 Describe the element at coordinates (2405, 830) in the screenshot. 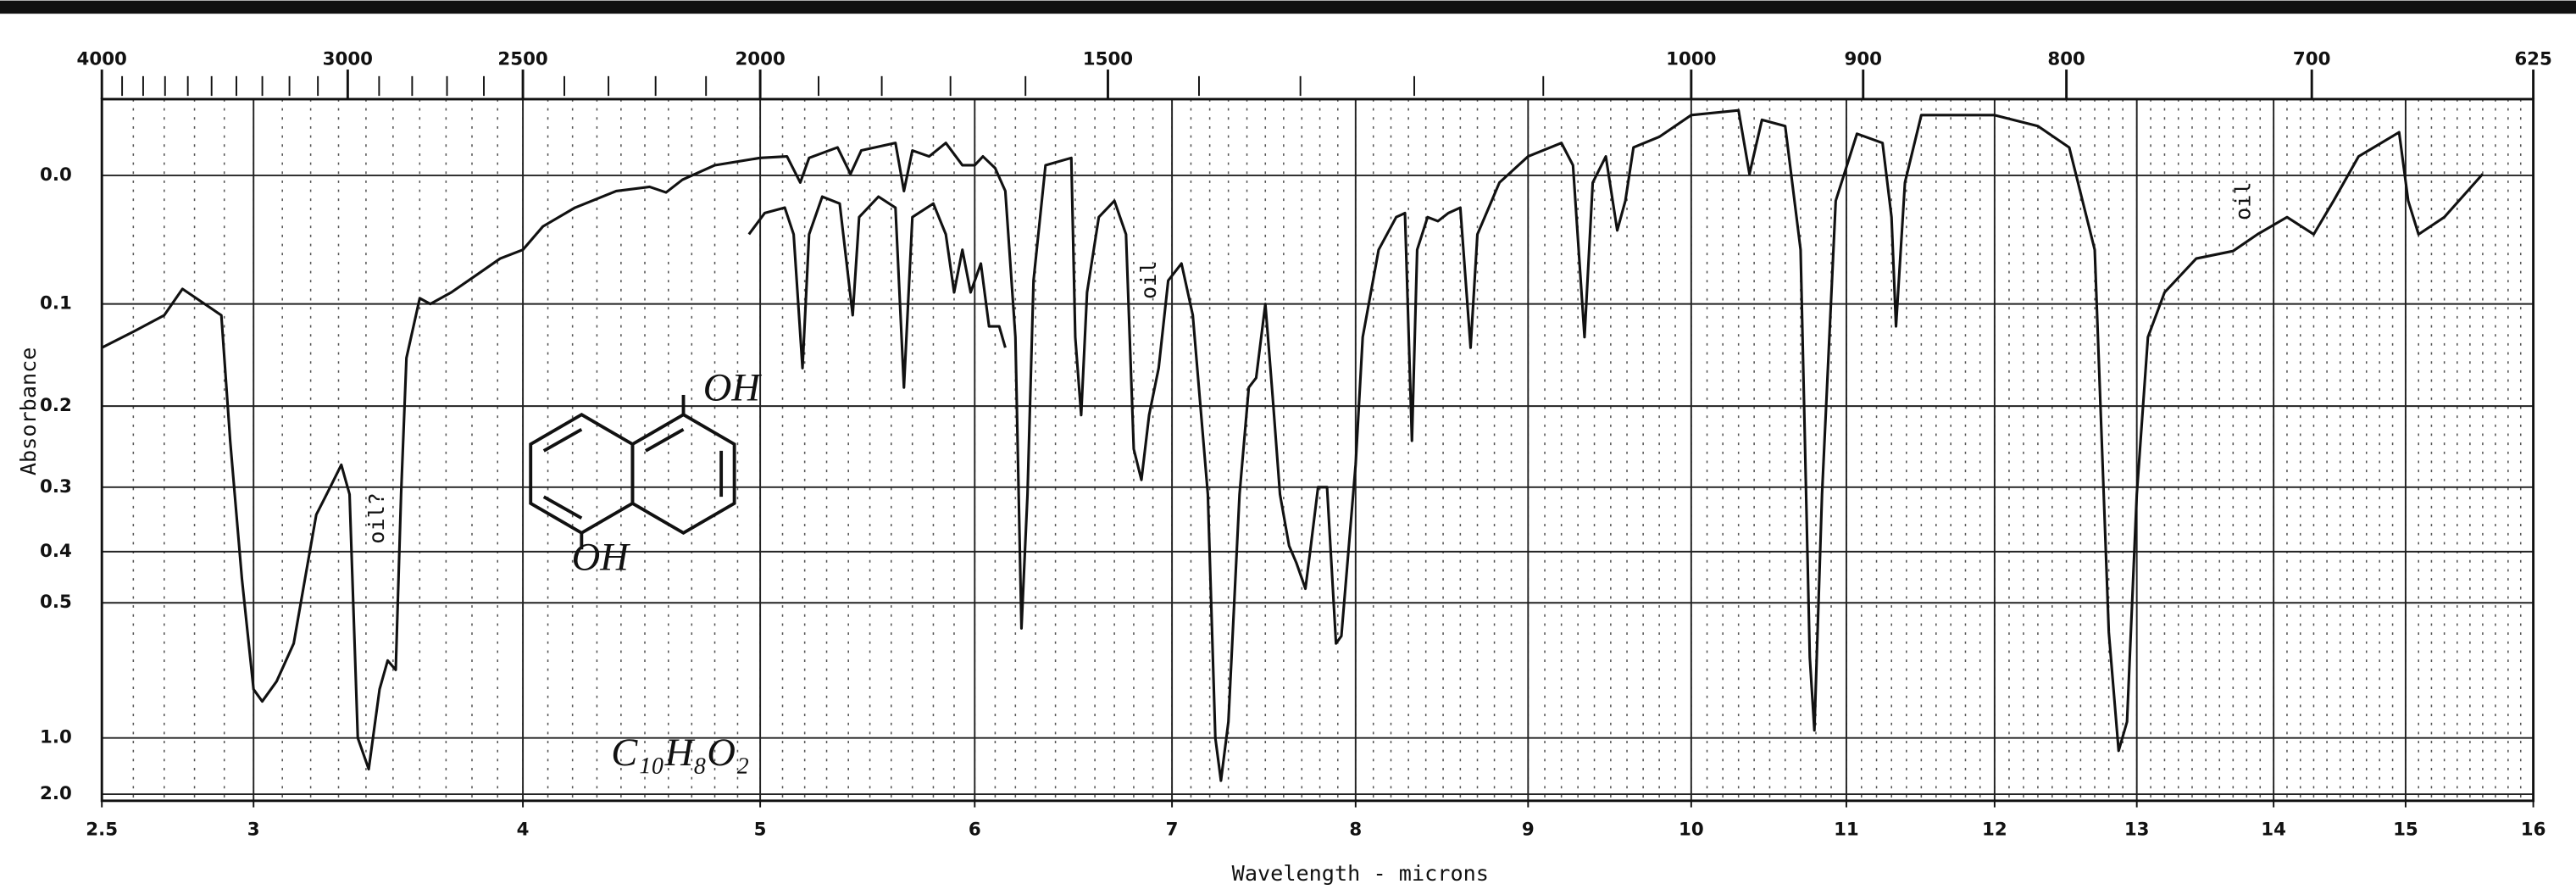

I see `x-tick-label: 15` at that location.